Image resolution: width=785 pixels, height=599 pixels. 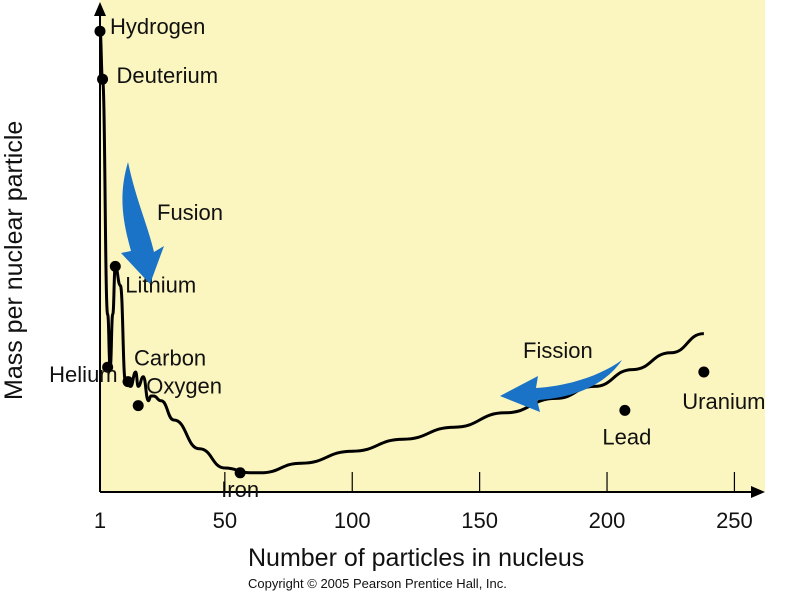 I want to click on point-label: Lead, so click(x=626, y=436).